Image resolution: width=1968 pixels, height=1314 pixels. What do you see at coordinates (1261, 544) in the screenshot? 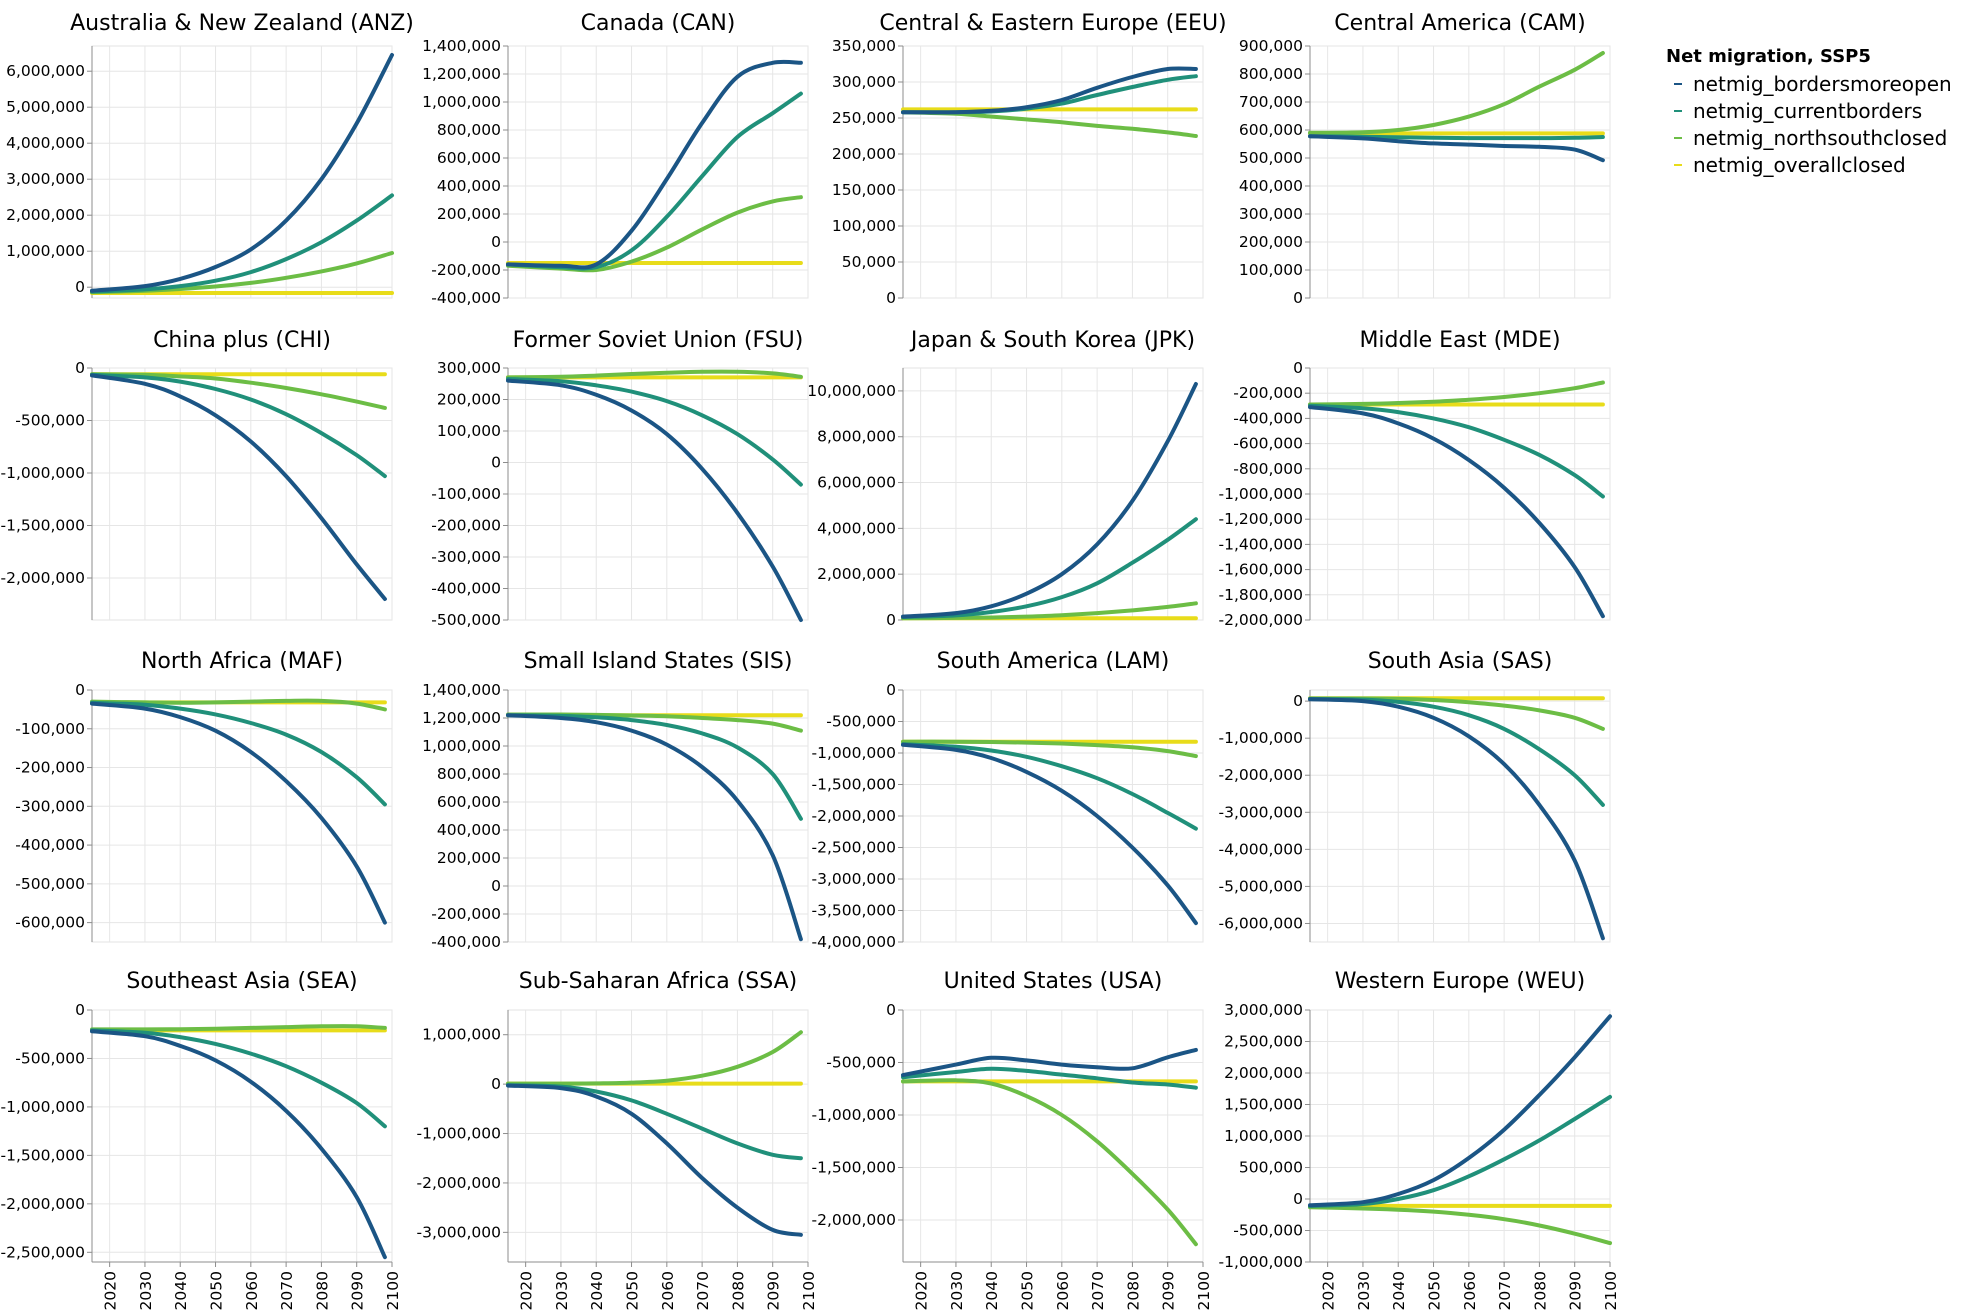
I see `y-tick-label: -1,400,000` at bounding box center [1261, 544].